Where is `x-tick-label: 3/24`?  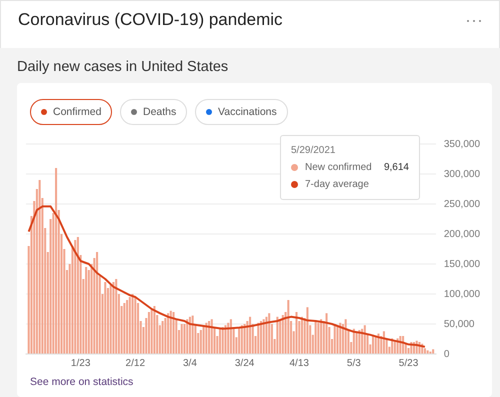 x-tick-label: 3/24 is located at coordinates (244, 363).